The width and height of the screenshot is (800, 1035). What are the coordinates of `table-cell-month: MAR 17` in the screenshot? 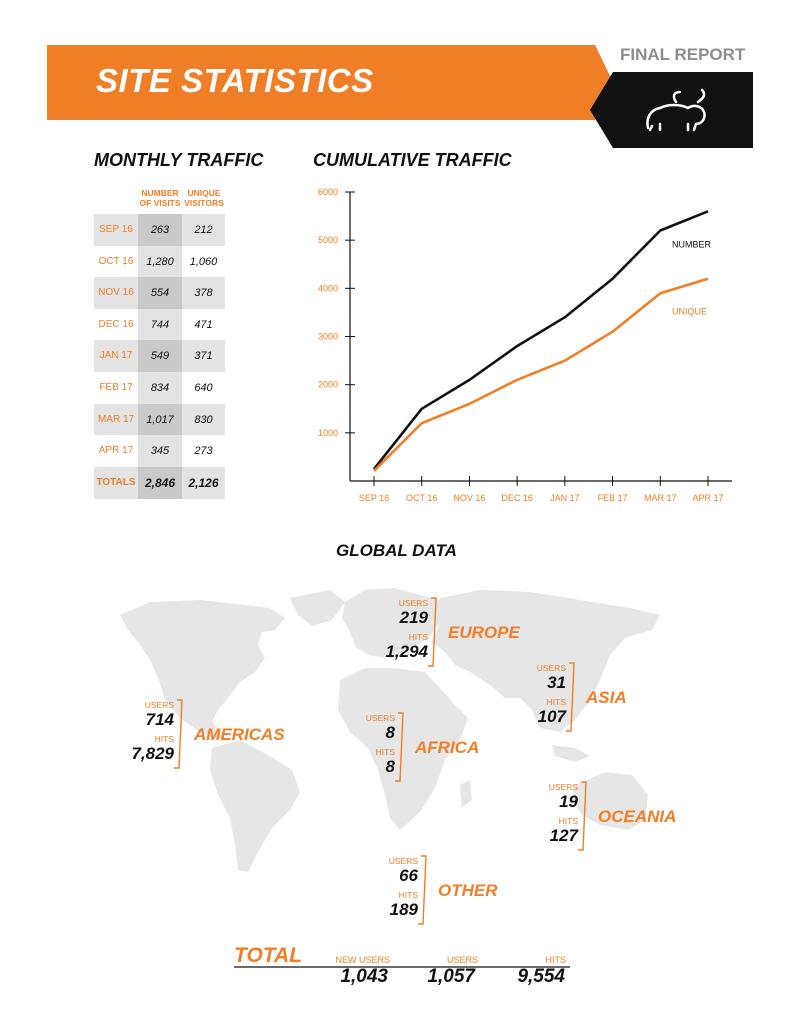 It's located at (116, 419).